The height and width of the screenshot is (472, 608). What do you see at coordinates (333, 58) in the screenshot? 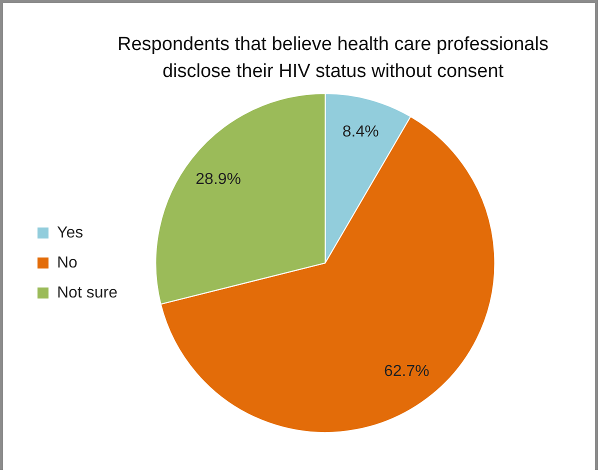
I see `chart-title: Respondents that believe health care professionals disclose their HIV status without consent` at bounding box center [333, 58].